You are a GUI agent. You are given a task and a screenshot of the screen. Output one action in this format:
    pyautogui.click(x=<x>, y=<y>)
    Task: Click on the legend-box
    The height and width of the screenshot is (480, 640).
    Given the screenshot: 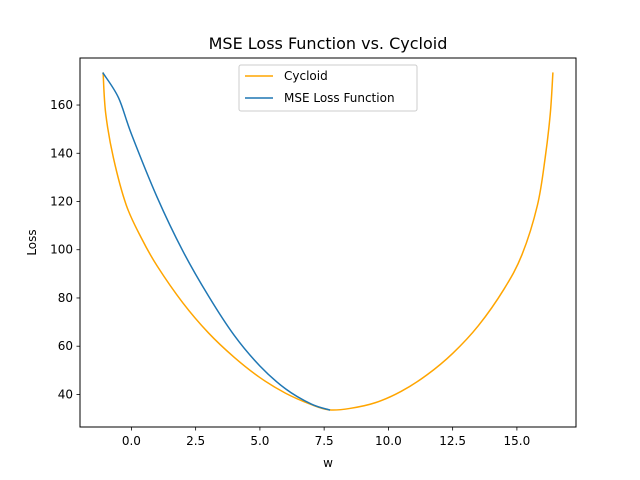 What is the action you would take?
    pyautogui.click(x=328, y=88)
    